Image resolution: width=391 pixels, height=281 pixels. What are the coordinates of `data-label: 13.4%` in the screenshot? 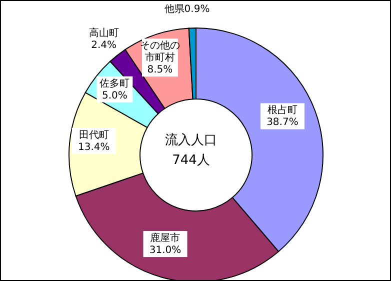 It's located at (94, 147).